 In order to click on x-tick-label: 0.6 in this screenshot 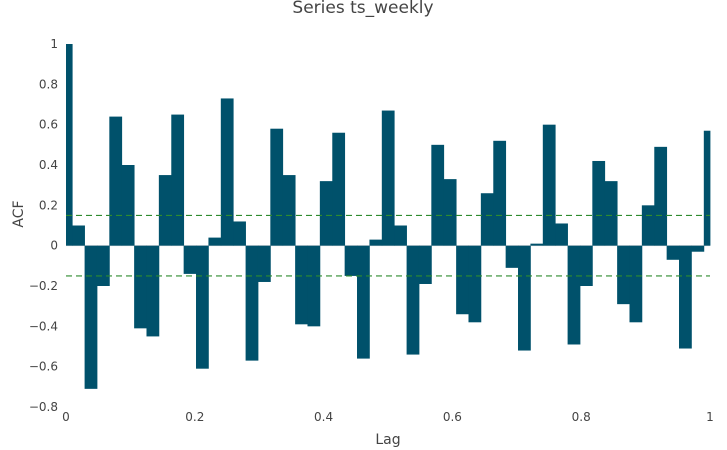, I will do `click(452, 417)`.